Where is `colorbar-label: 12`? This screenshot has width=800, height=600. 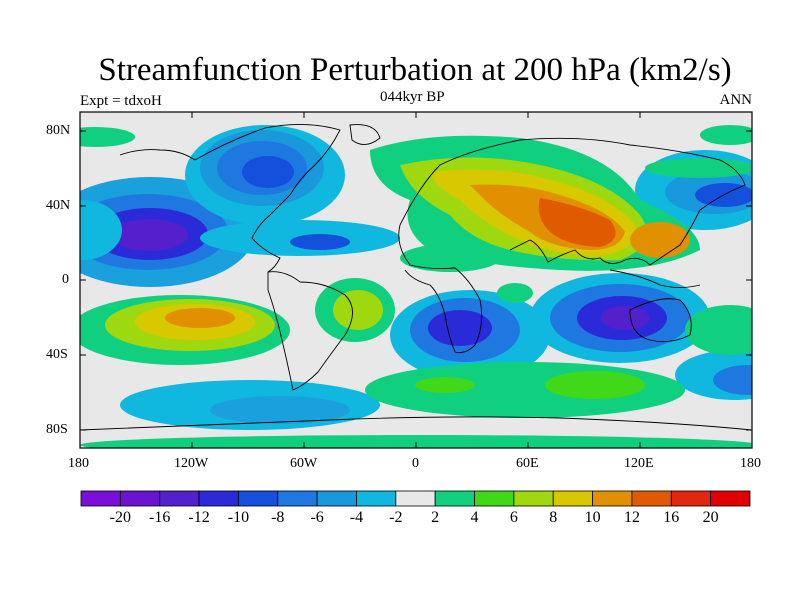 colorbar-label: 12 is located at coordinates (631, 517).